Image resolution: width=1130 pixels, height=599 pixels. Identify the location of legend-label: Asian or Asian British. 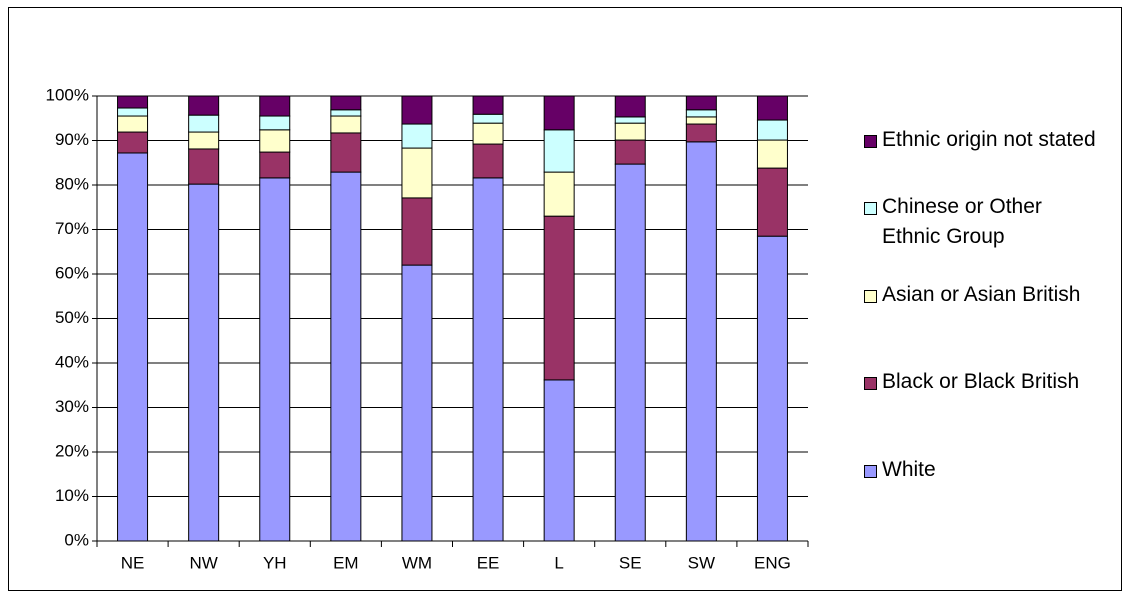
(981, 294).